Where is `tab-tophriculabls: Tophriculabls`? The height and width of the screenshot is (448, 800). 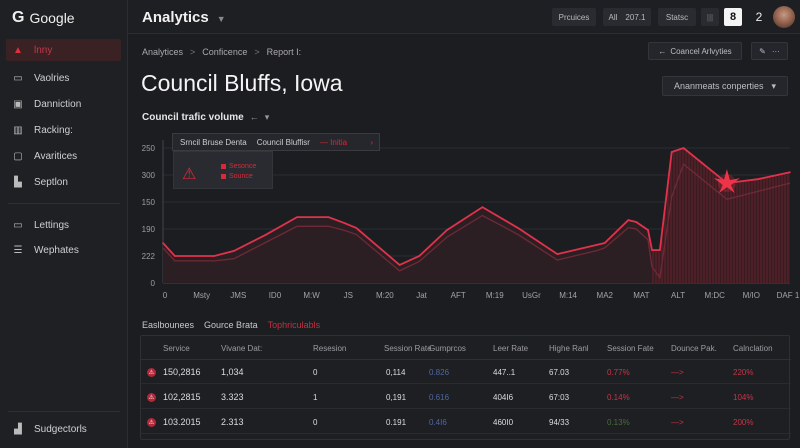
tab-tophriculabls: Tophriculabls is located at coordinates (294, 325).